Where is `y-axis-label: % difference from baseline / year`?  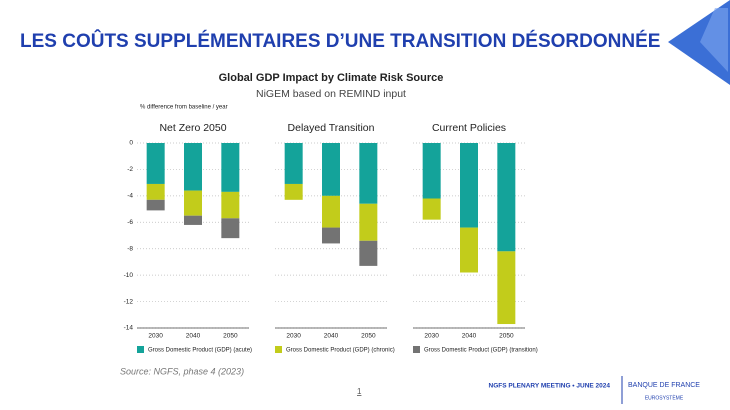 y-axis-label: % difference from baseline / year is located at coordinates (184, 108).